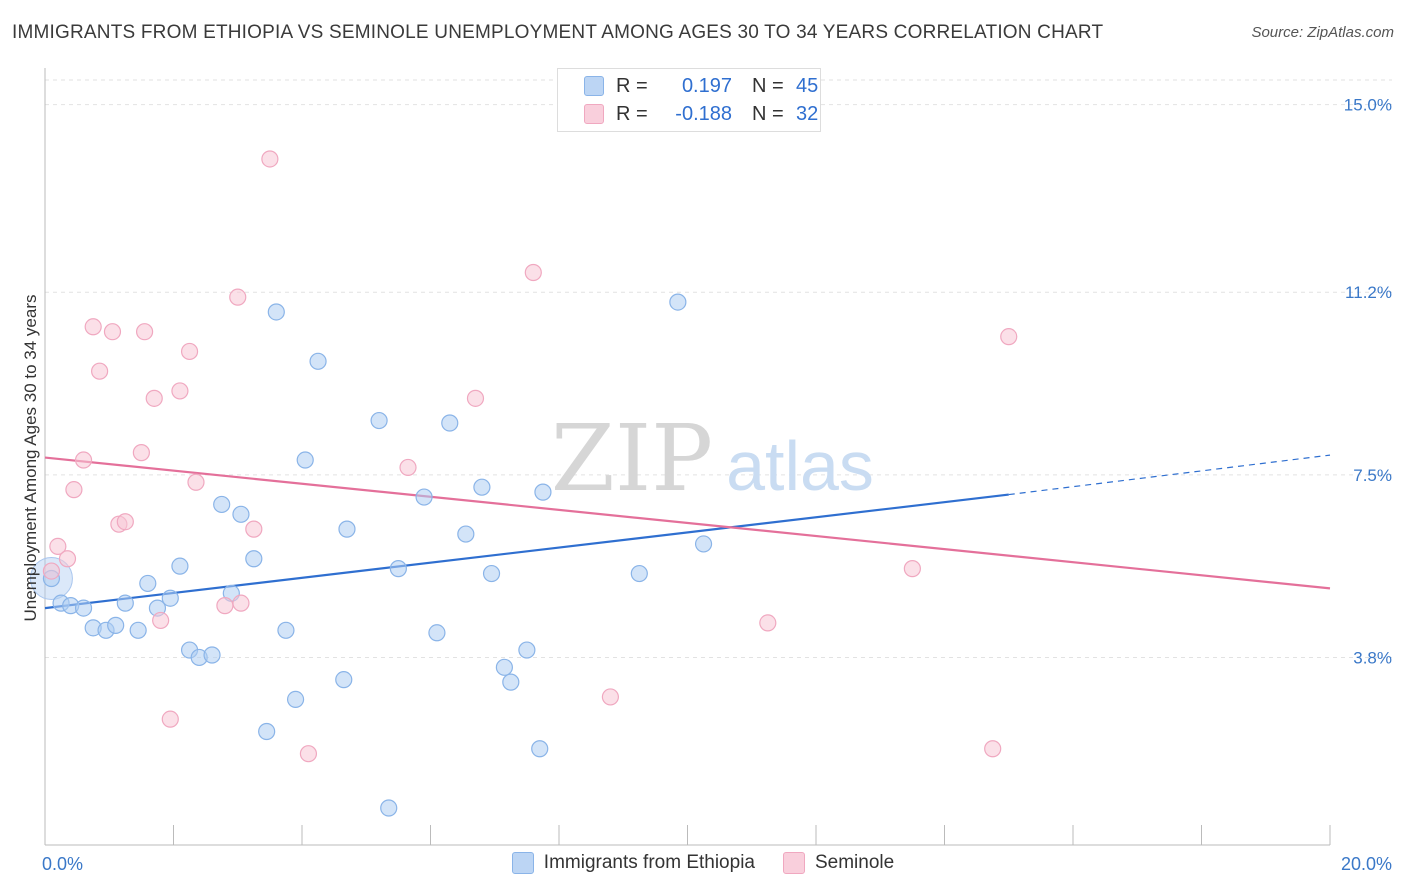 The width and height of the screenshot is (1406, 892). Describe the element at coordinates (807, 85) in the screenshot. I see `legend-n-value: 45` at that location.